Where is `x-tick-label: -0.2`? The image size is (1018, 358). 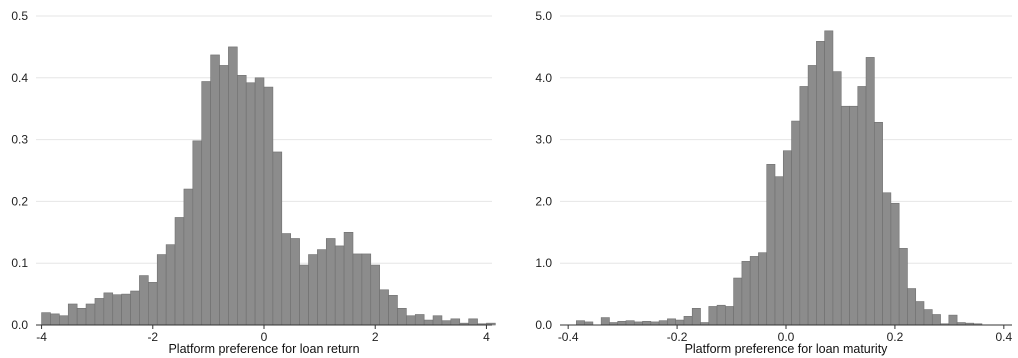 x-tick-label: -0.2 is located at coordinates (677, 337).